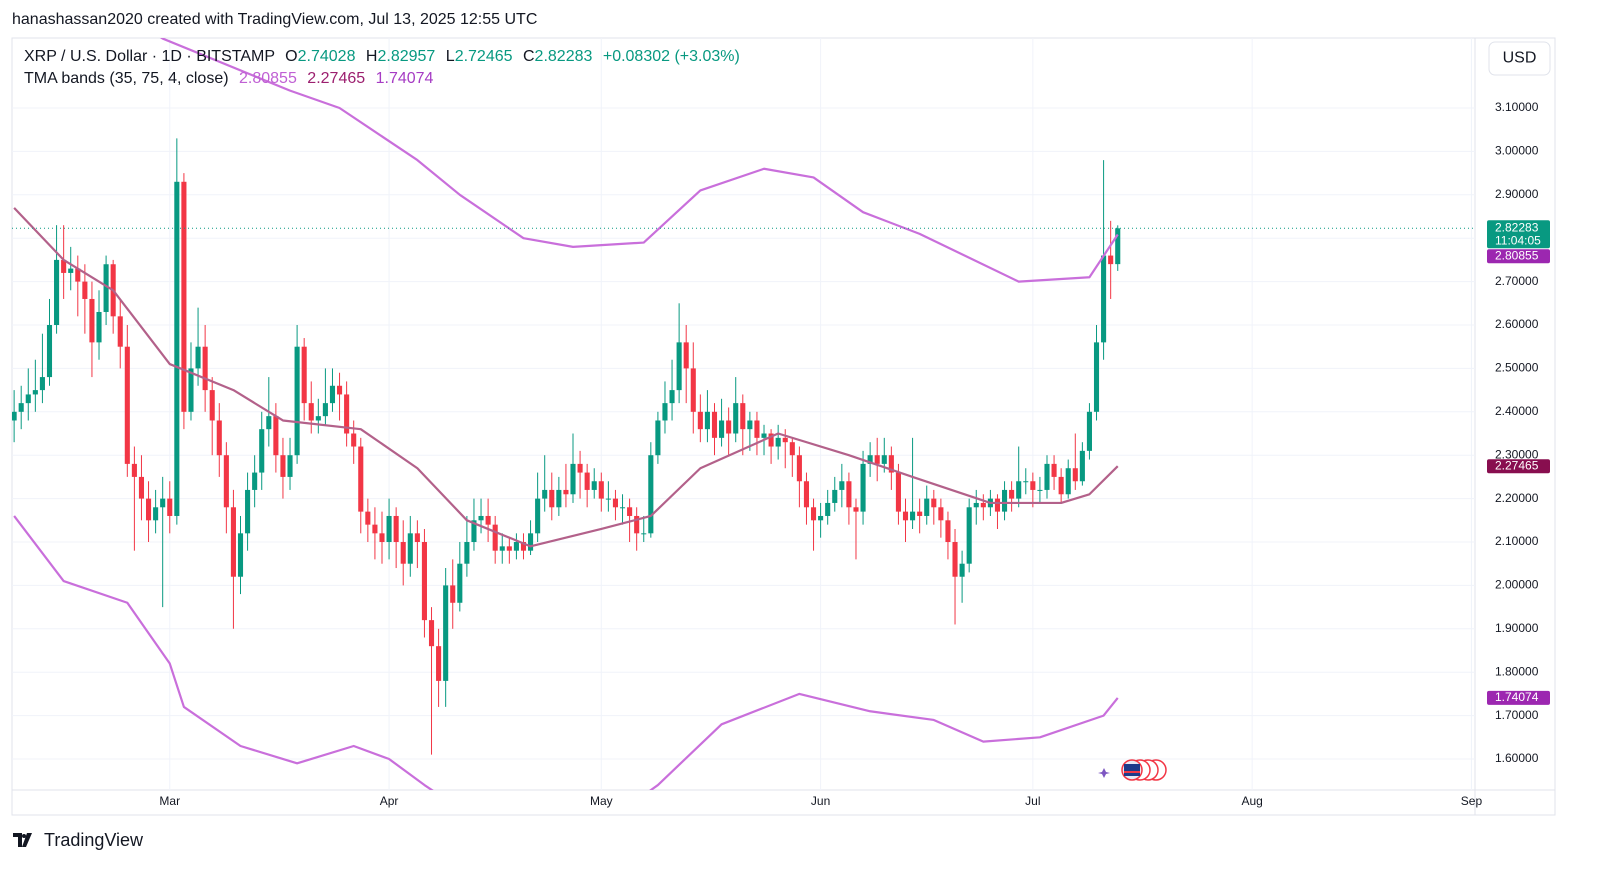  What do you see at coordinates (1104, 773) in the screenshot?
I see `sparkle-icon` at bounding box center [1104, 773].